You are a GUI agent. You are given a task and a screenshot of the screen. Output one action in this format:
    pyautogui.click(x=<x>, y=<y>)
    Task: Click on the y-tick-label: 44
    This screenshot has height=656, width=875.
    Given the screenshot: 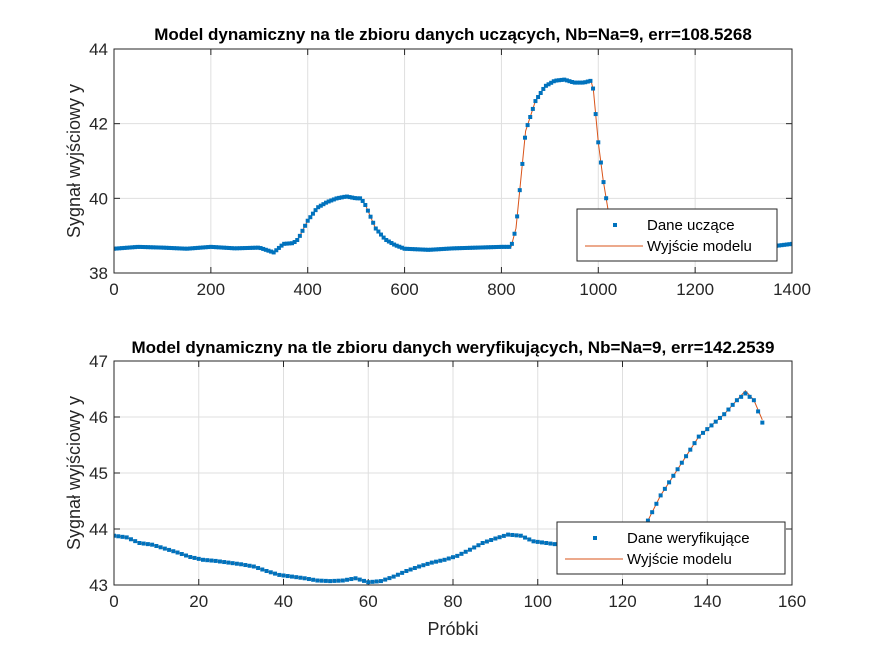 What is the action you would take?
    pyautogui.click(x=98, y=529)
    